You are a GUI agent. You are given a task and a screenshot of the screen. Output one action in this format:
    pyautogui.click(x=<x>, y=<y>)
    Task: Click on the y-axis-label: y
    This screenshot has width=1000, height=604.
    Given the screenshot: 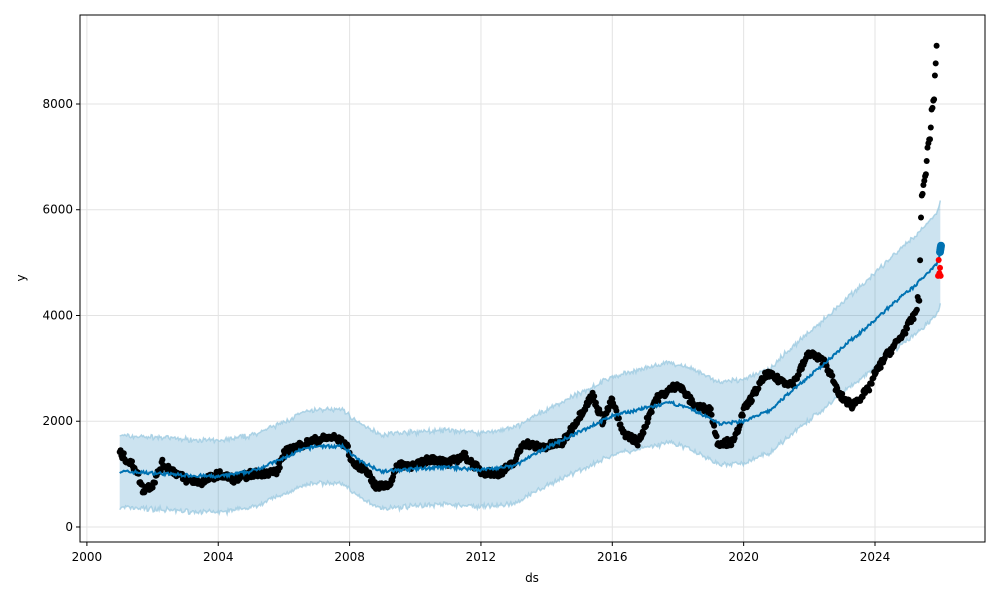 What is the action you would take?
    pyautogui.click(x=21, y=277)
    